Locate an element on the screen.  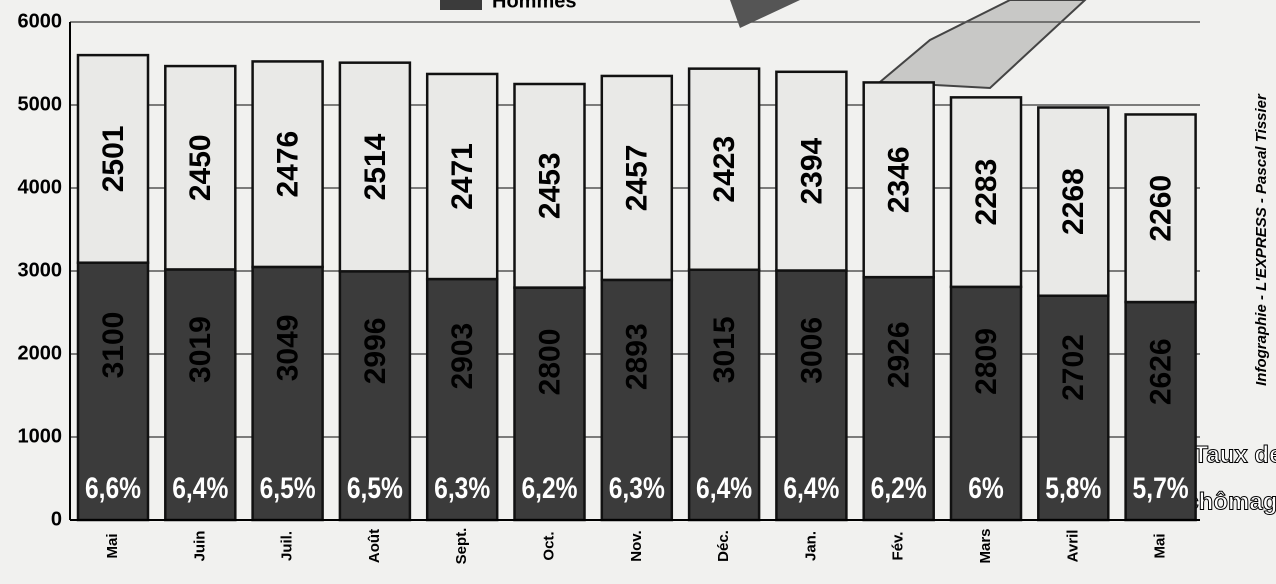
value-label: 2394 is located at coordinates (811, 170).